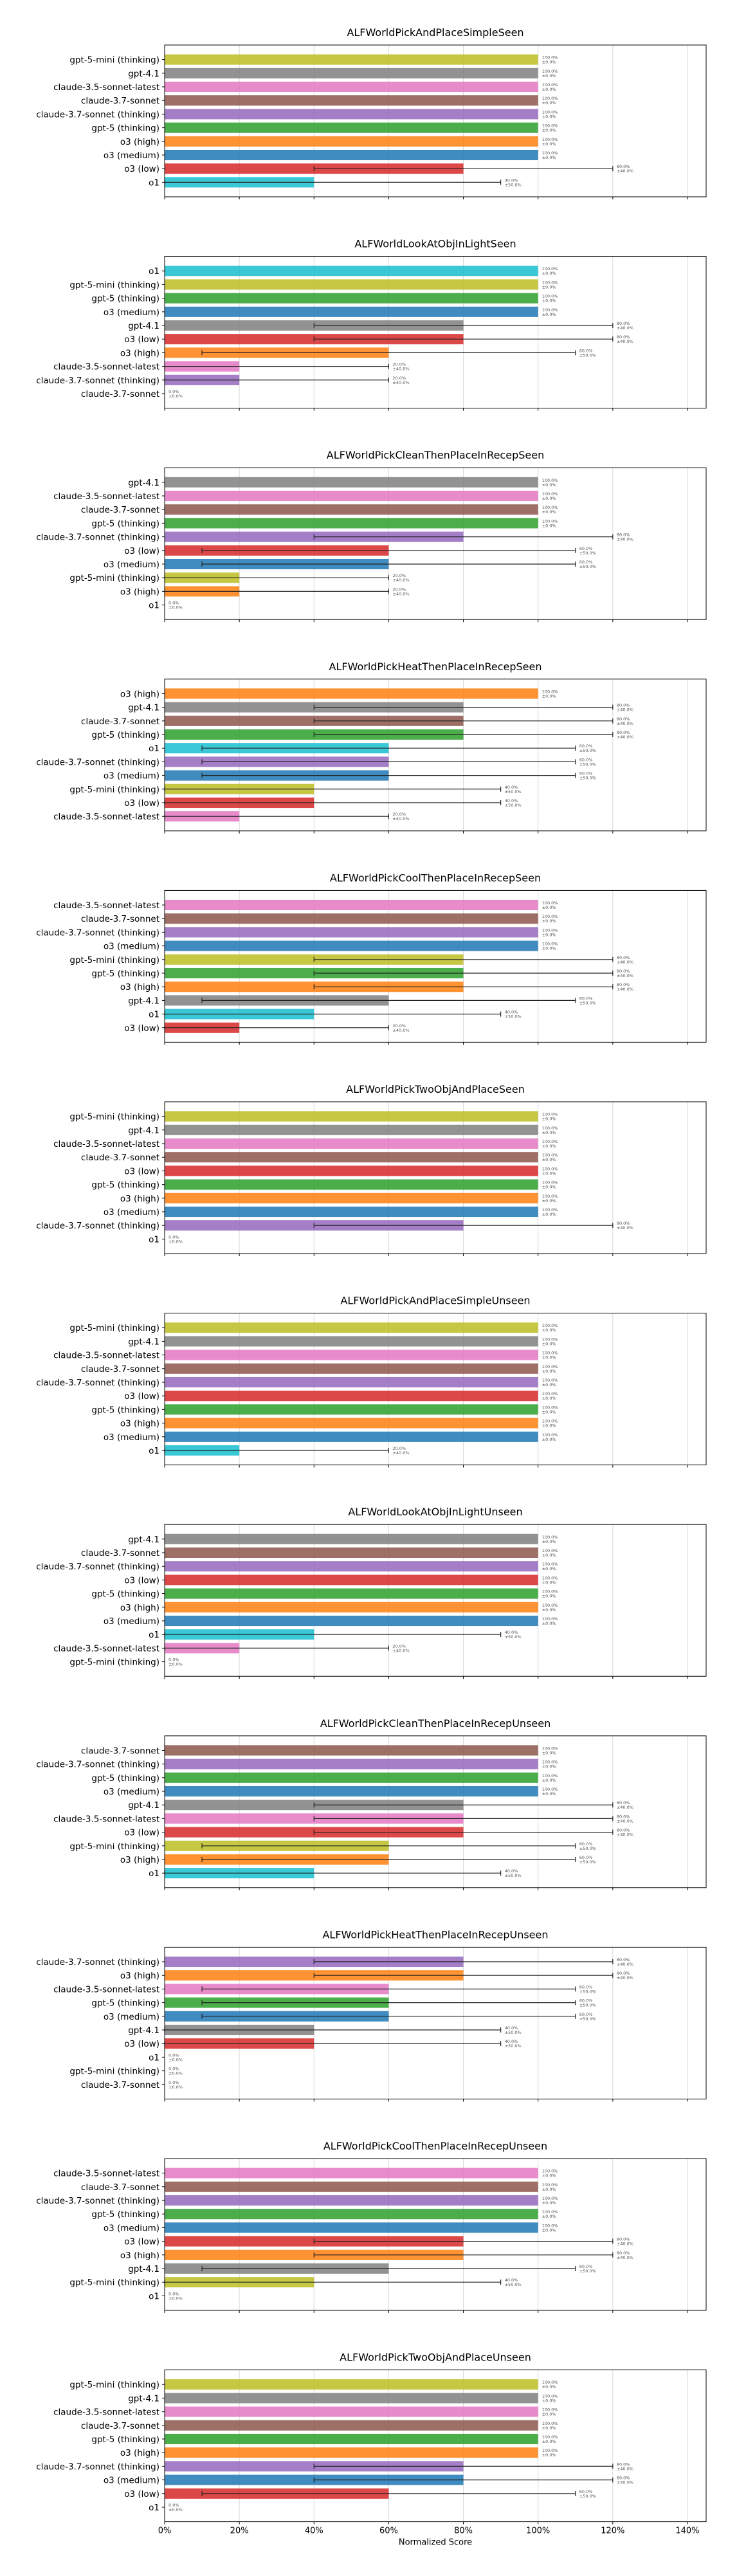 Image resolution: width=737 pixels, height=2576 pixels. I want to click on chart-title: ALFWorldPickTwoObjAndPlaceUnseen, so click(435, 2358).